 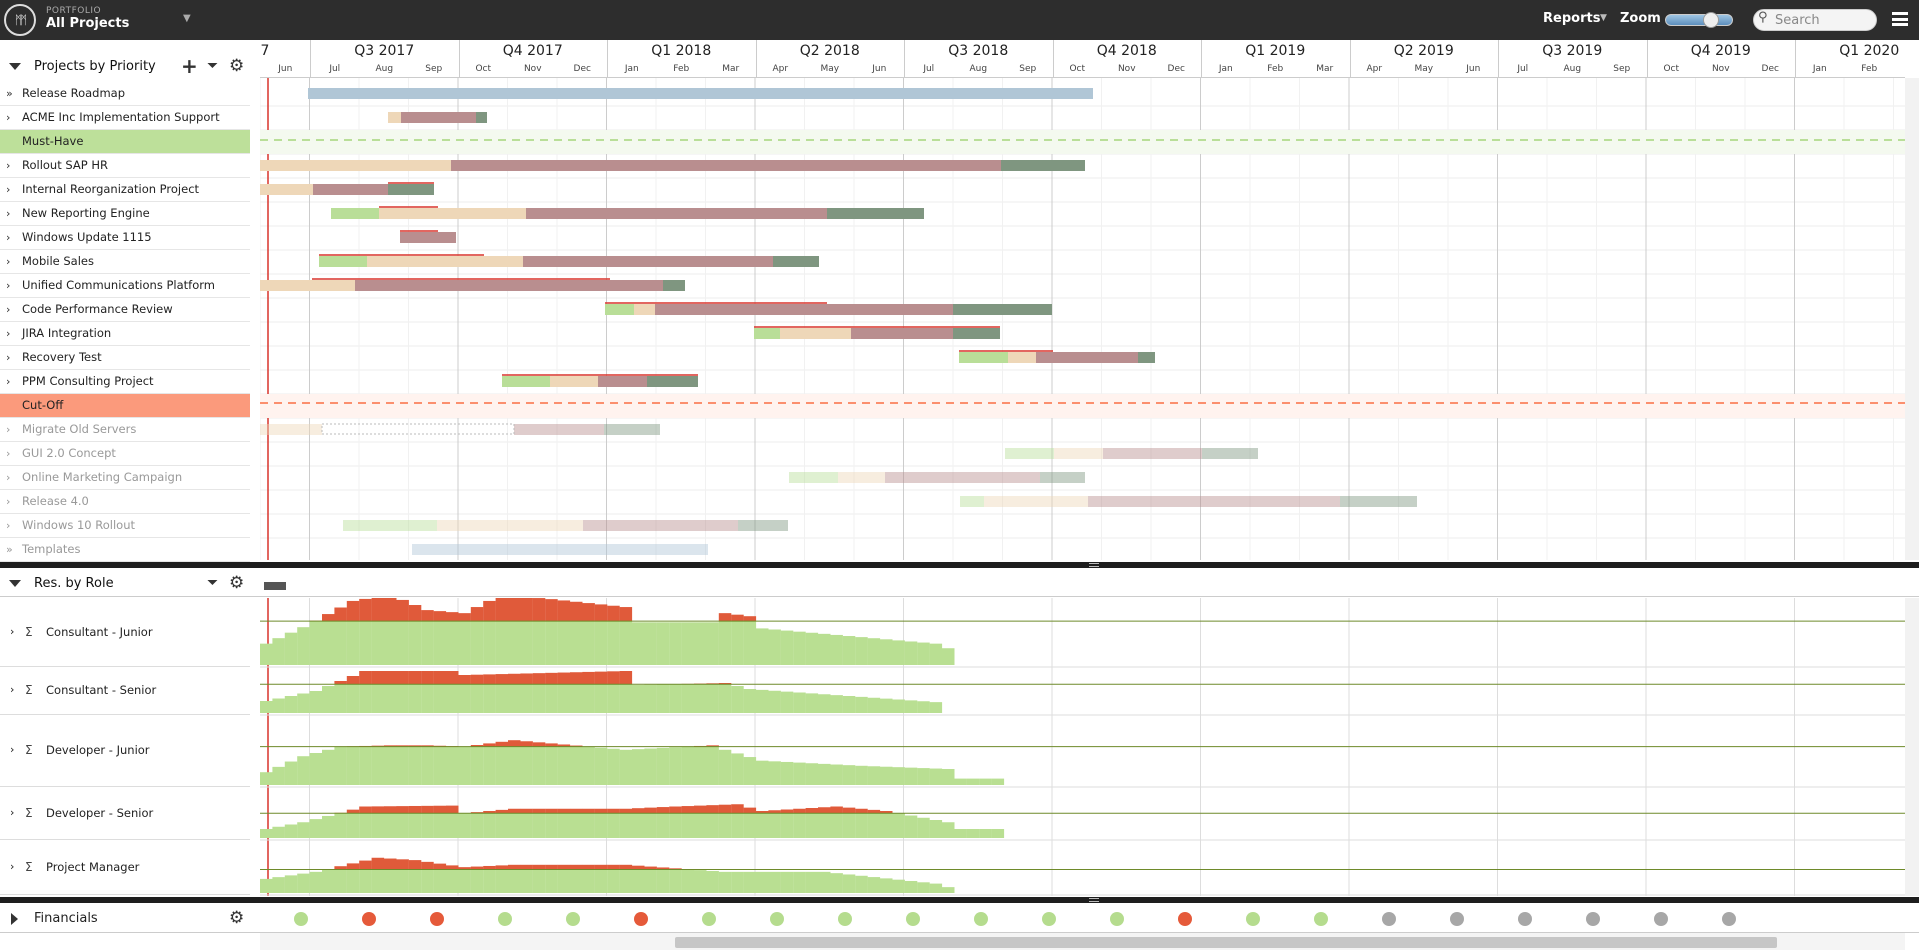 I want to click on resource-role-row: › Σ Consultant - Senior, so click(x=125, y=691).